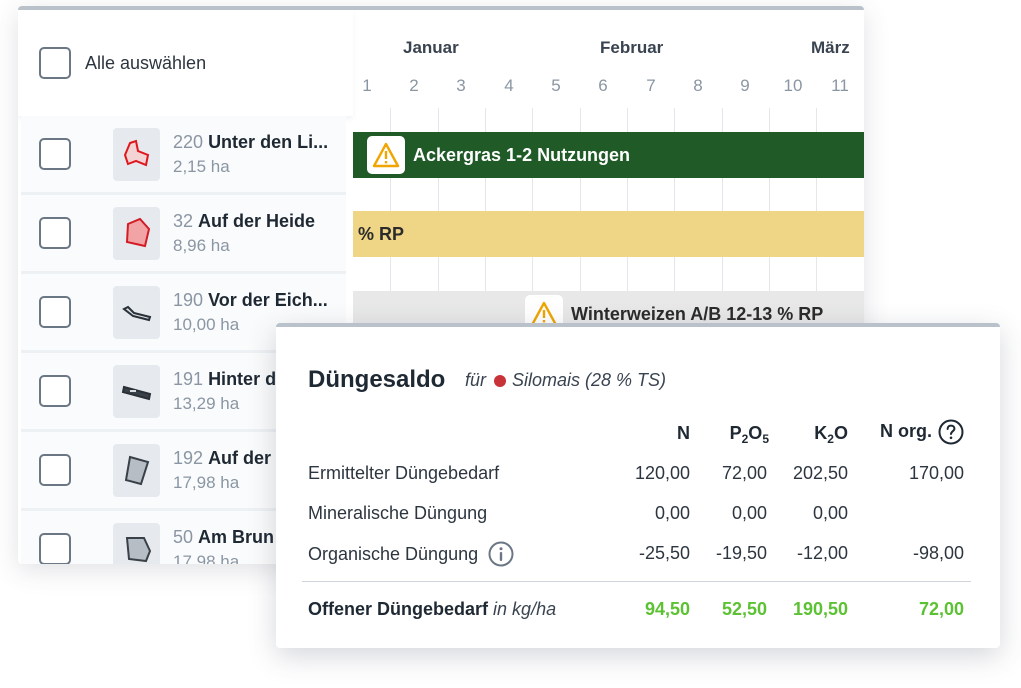 Image resolution: width=1021 pixels, height=688 pixels. Describe the element at coordinates (525, 609) in the screenshot. I see `total-unit: in kg/ha` at that location.